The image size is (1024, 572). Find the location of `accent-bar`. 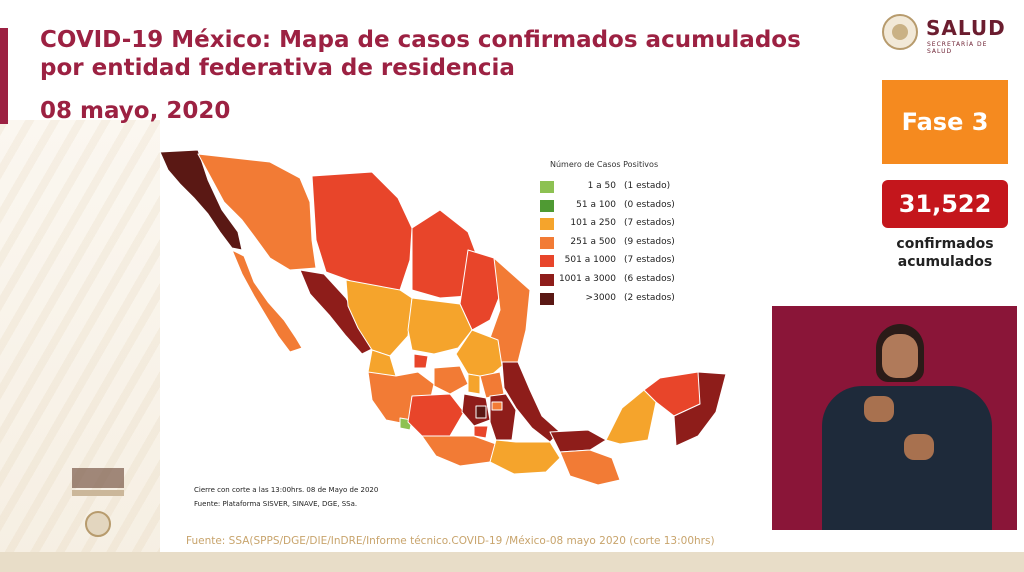

accent-bar is located at coordinates (4, 76).